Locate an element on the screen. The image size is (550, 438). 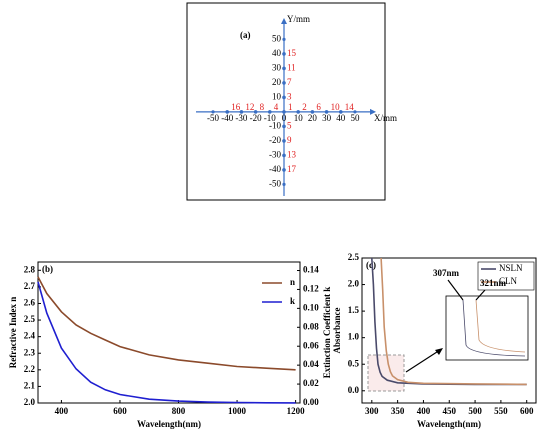
y-tick-label: 20 is located at coordinates (277, 82).